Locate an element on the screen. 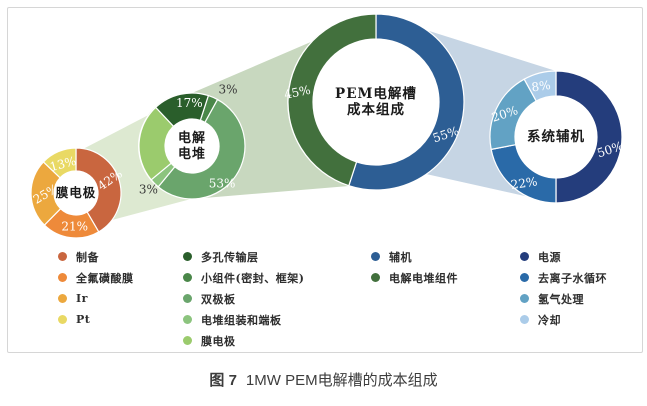 The width and height of the screenshot is (647, 406). figure-caption: 图 7 1MW PEM电解槽的成本组成 is located at coordinates (323, 379).